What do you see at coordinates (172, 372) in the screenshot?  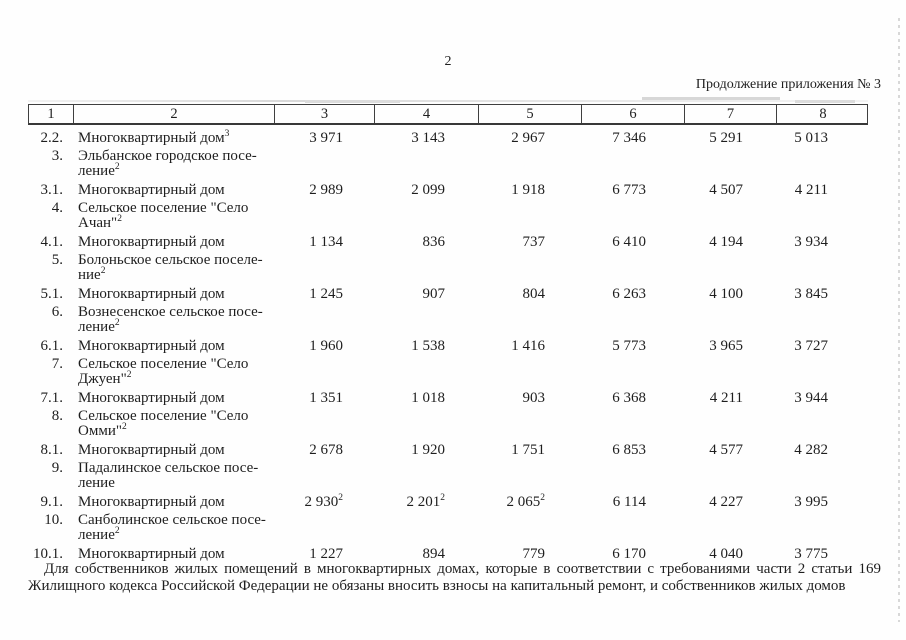 I see `row-name-cell: Сельское поселение "Село Джуен"2` at bounding box center [172, 372].